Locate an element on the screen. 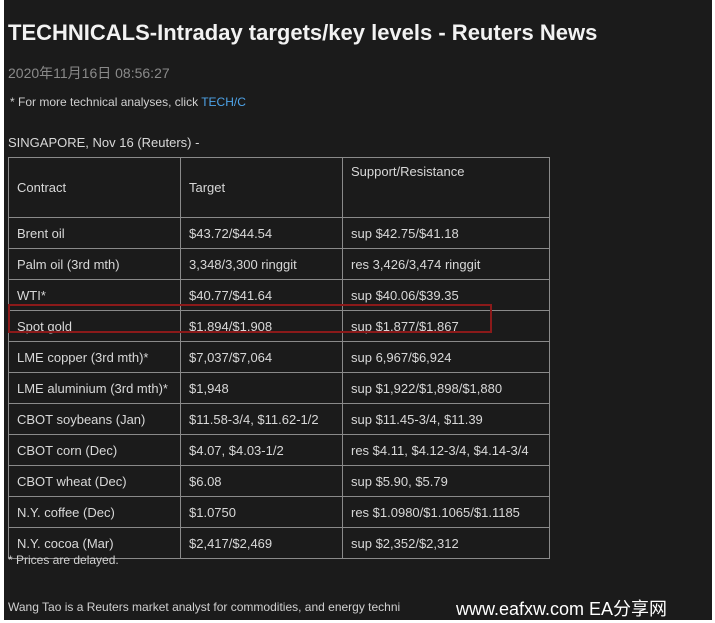  cell: sup $42.75/$41.18 is located at coordinates (446, 233).